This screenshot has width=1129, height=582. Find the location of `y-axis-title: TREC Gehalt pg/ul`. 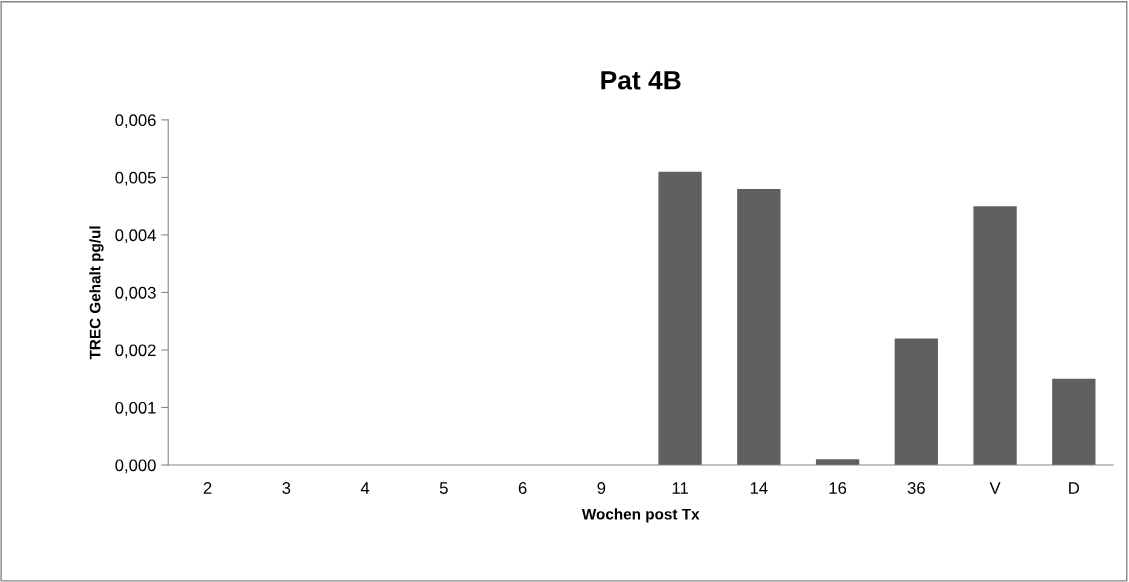

y-axis-title: TREC Gehalt pg/ul is located at coordinates (96, 293).